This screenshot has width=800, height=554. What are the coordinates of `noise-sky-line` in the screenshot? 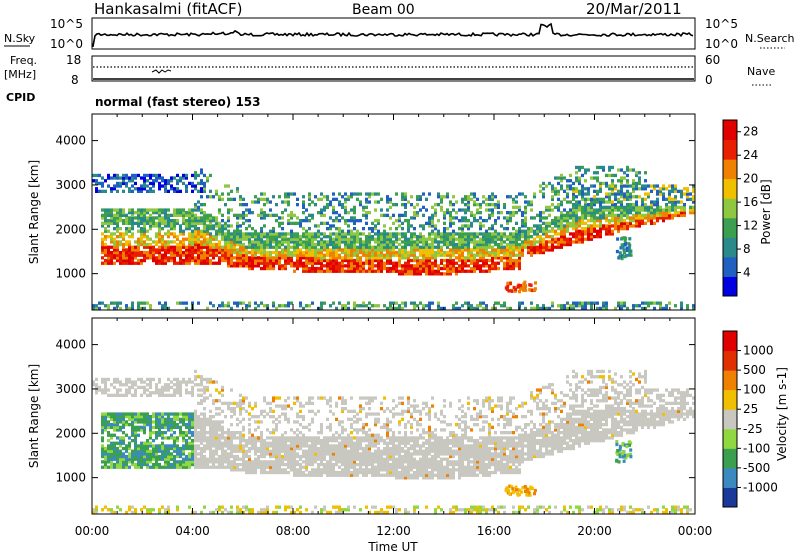 It's located at (393, 34).